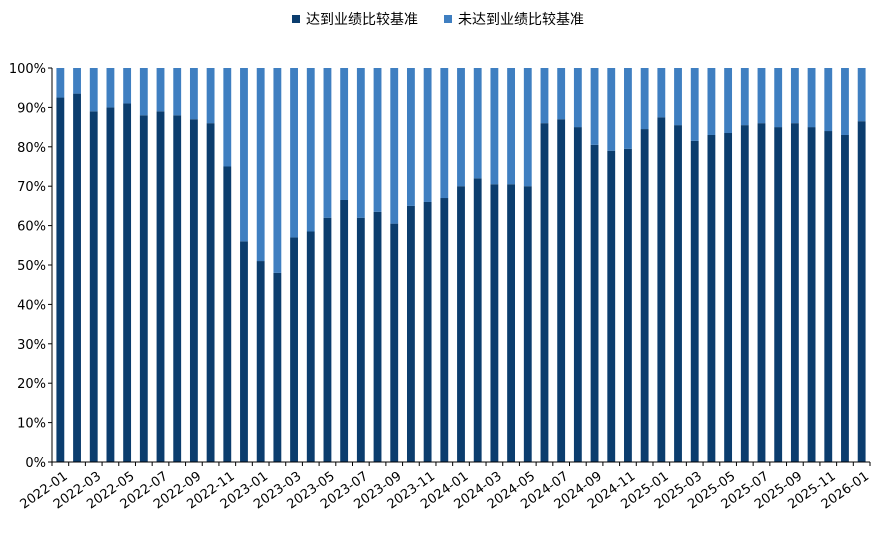  What do you see at coordinates (448, 19) in the screenshot?
I see `legend-swatch-not-achieved` at bounding box center [448, 19].